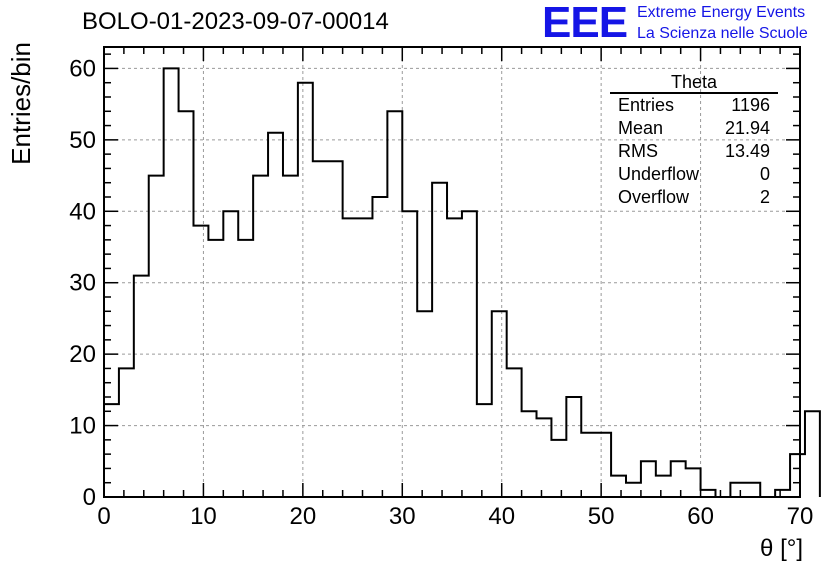 The width and height of the screenshot is (836, 572). Describe the element at coordinates (722, 33) in the screenshot. I see `logo-line-2: La Scienza nelle Scuole` at that location.